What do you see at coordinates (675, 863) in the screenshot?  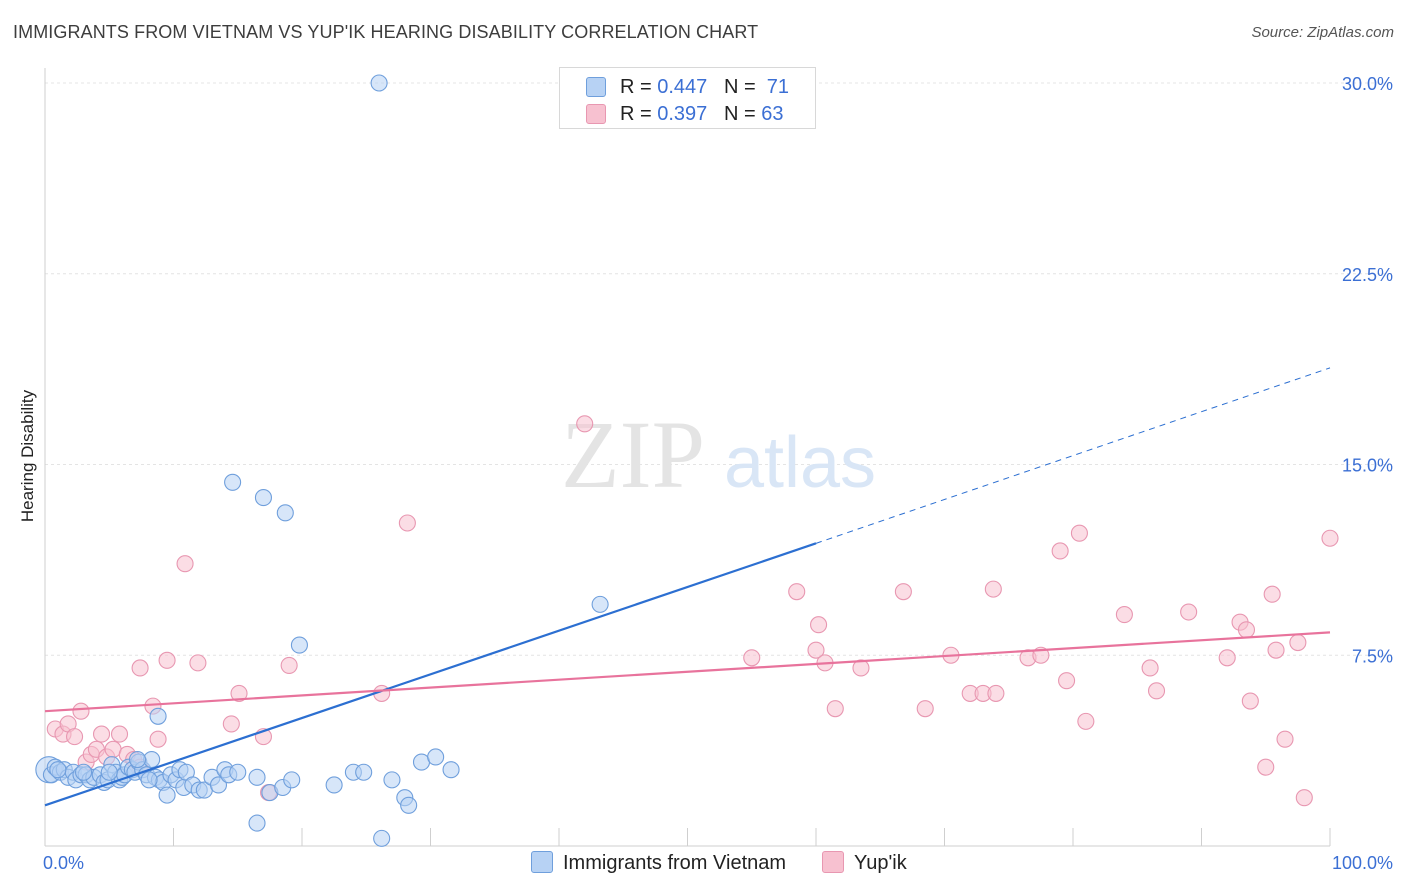 I see `bottom-legend-label-vietnam: Immigrants from Vietnam` at bounding box center [675, 863].